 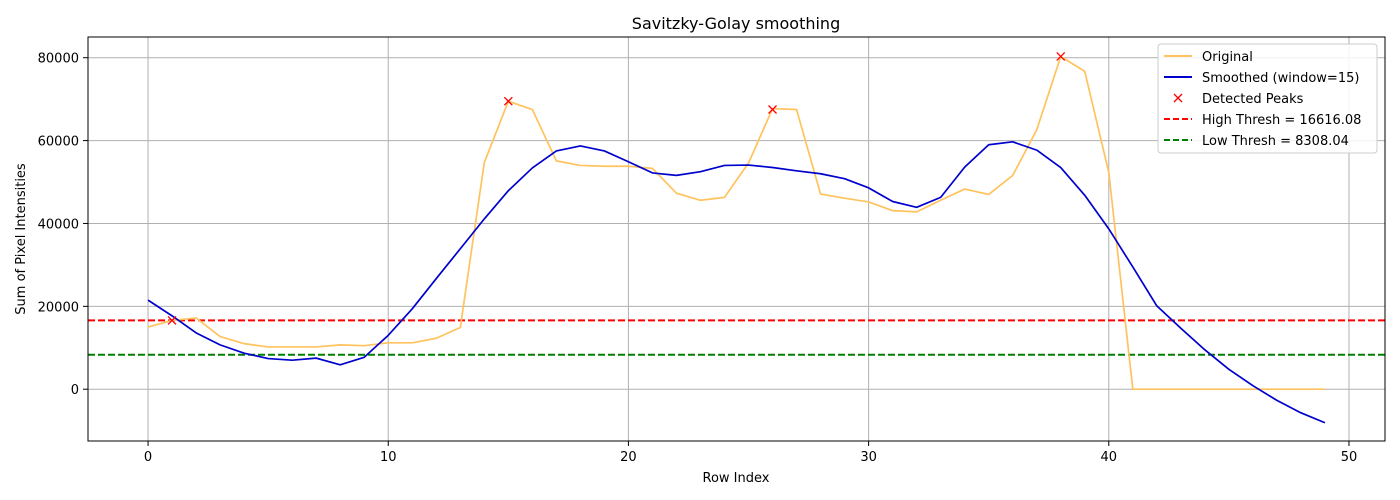 What do you see at coordinates (58, 59) in the screenshot?
I see `y-tick-label: 80000` at bounding box center [58, 59].